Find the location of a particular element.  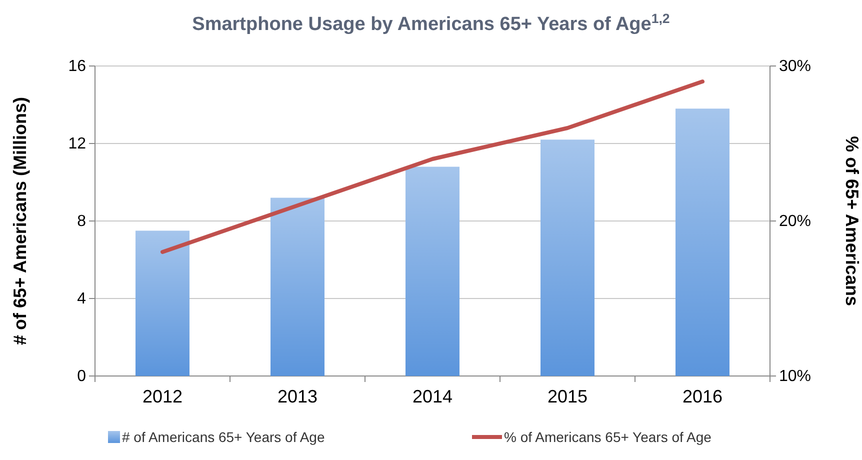

y-tick-label: 4 is located at coordinates (81, 299).